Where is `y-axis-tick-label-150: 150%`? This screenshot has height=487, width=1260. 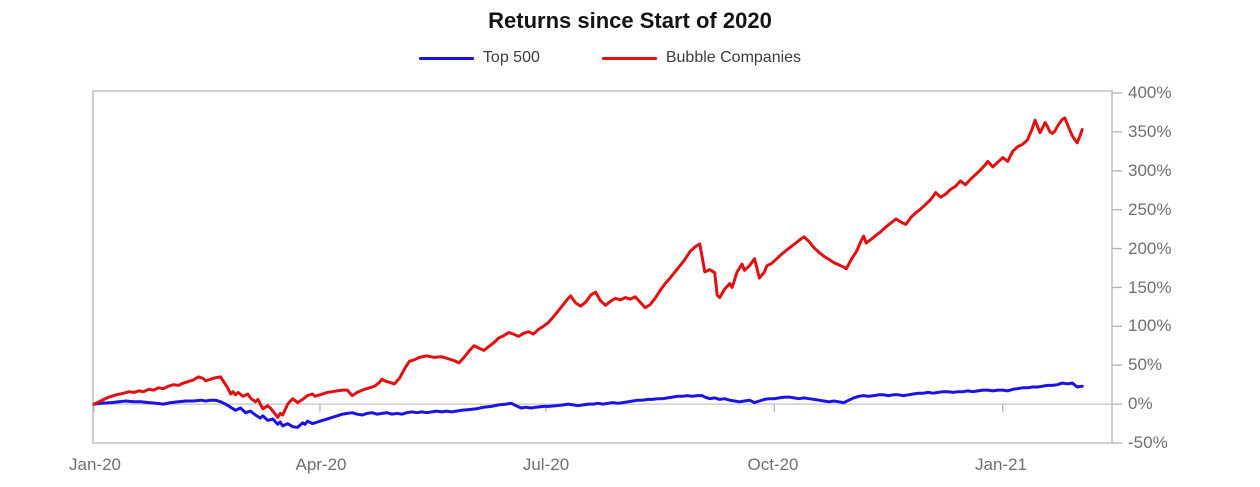
y-axis-tick-label-150: 150% is located at coordinates (1150, 287).